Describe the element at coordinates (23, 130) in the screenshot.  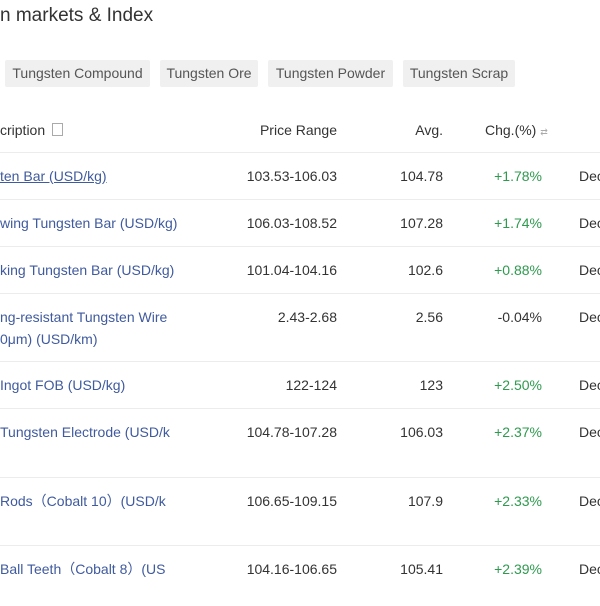
I see `header-description-label: cription` at that location.